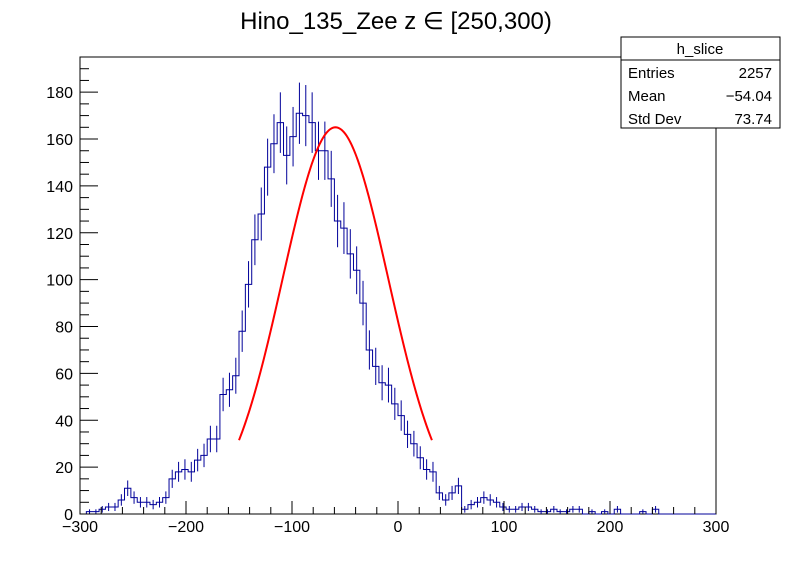  I want to click on y-tick-label: 140, so click(59, 187).